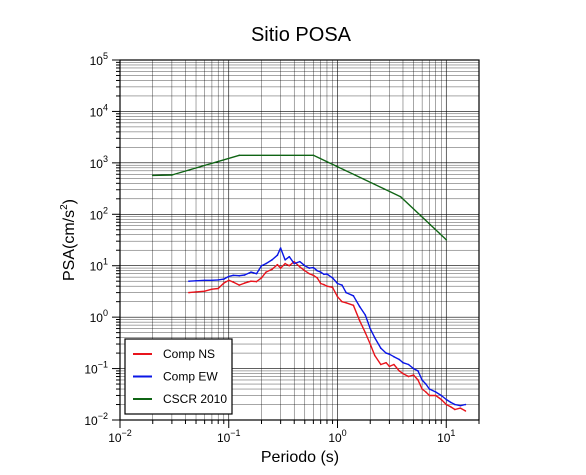 Image resolution: width=586 pixels, height=475 pixels. I want to click on y-tick-label: 10⁴, so click(99, 110).